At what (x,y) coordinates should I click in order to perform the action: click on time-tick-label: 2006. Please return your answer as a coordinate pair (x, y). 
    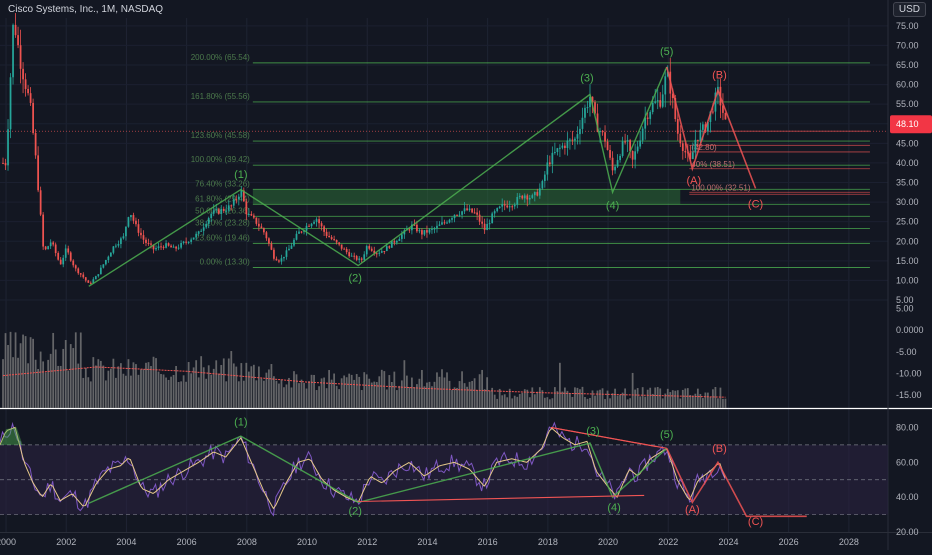
    Looking at the image, I should click on (187, 542).